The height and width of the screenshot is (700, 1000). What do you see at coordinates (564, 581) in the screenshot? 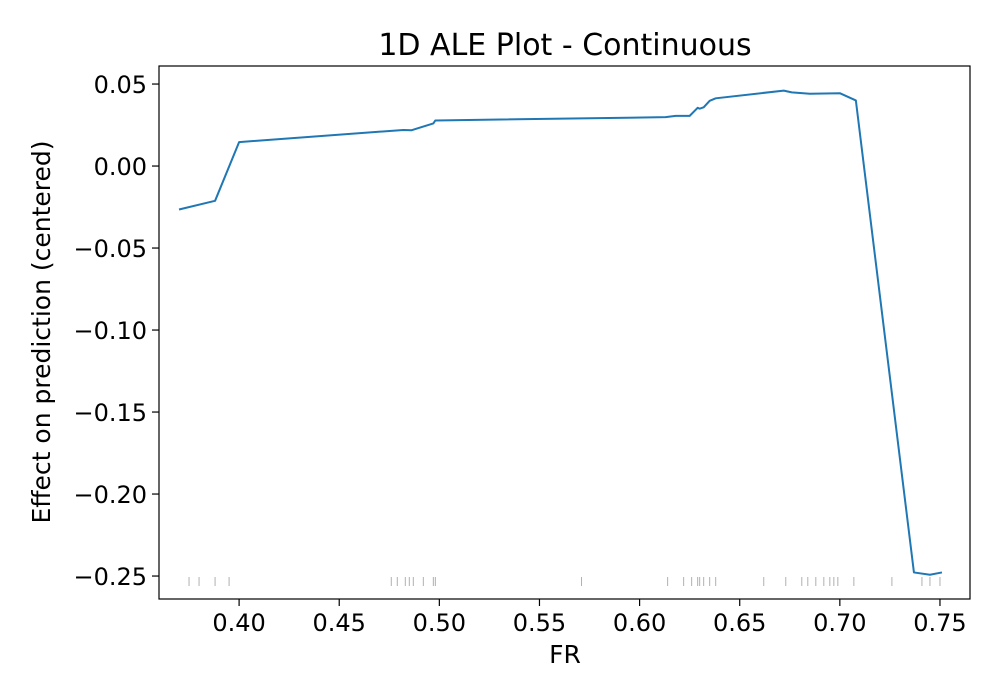
I see `rug-marks` at bounding box center [564, 581].